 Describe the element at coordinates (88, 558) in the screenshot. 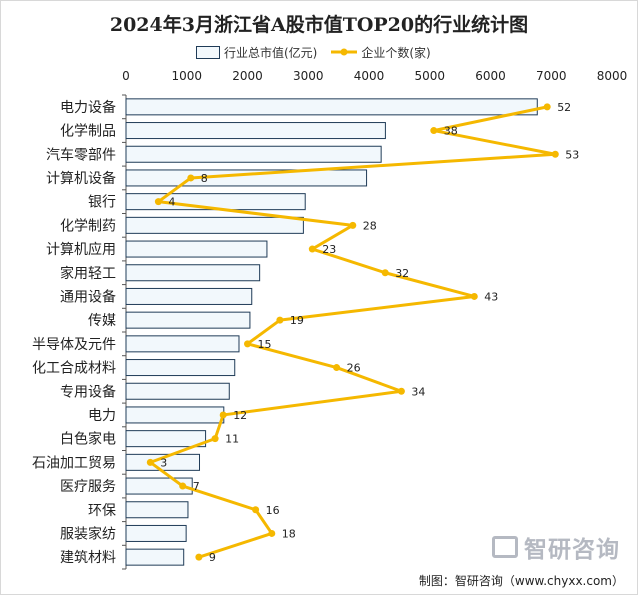

I see `category-label: 建筑材料` at that location.